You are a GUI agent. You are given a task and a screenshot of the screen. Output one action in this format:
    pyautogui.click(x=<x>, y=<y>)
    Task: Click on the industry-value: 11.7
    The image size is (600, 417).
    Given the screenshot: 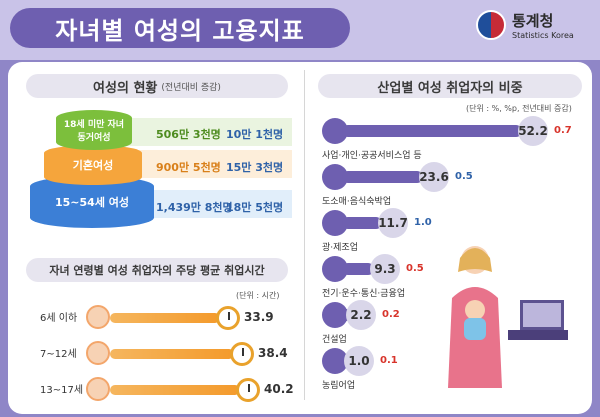 What is the action you would take?
    pyautogui.click(x=393, y=223)
    